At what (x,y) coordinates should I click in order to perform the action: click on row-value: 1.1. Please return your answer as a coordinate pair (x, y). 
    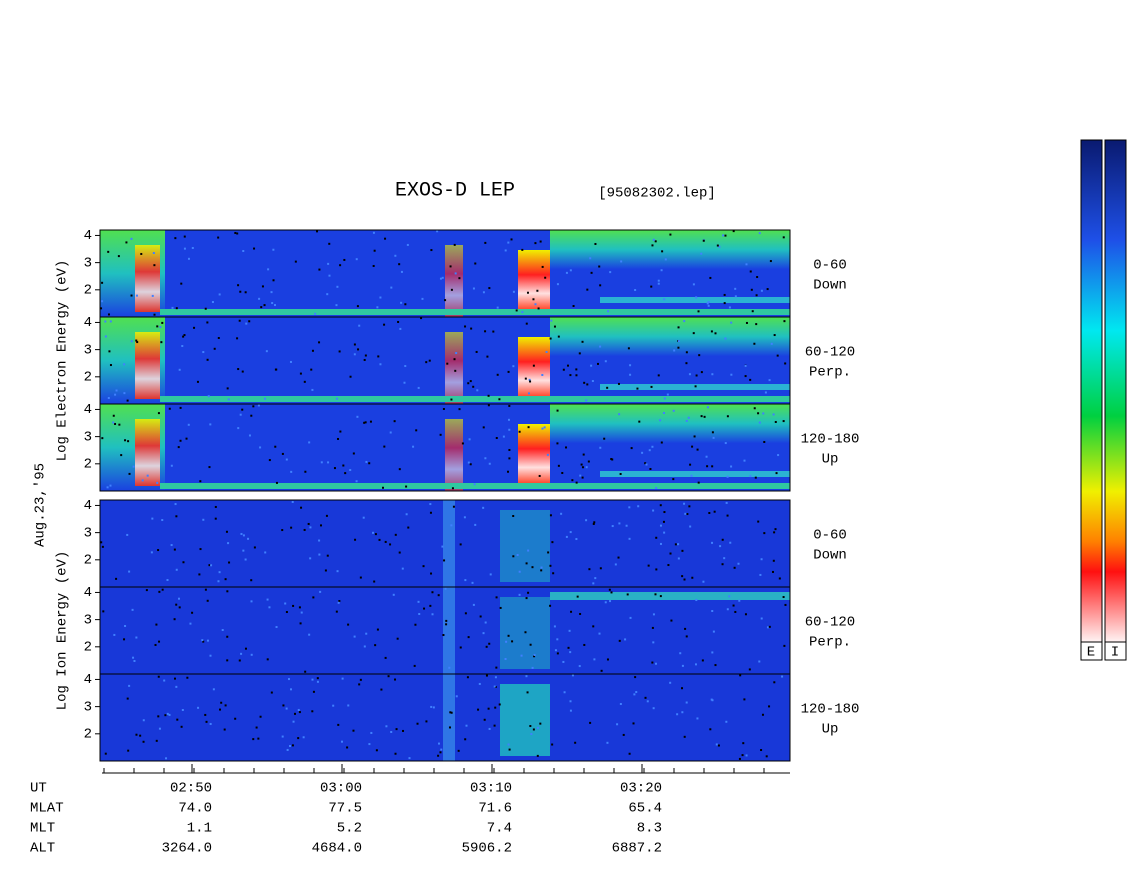
    Looking at the image, I should click on (199, 829).